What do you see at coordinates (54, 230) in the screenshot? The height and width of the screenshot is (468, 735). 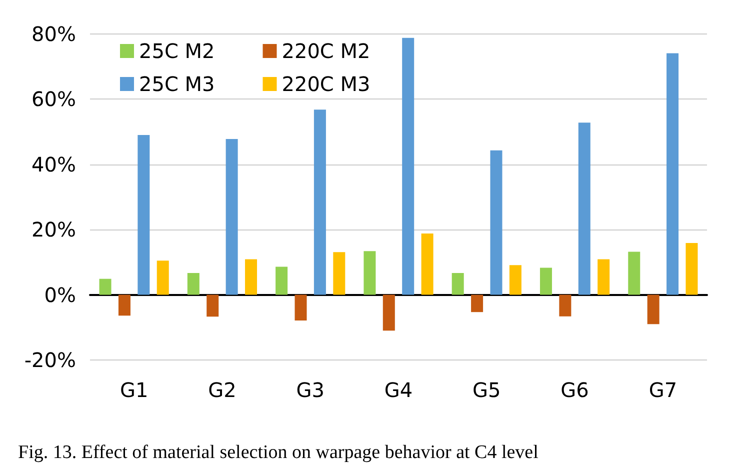 I see `y-tick-label: 20%` at bounding box center [54, 230].